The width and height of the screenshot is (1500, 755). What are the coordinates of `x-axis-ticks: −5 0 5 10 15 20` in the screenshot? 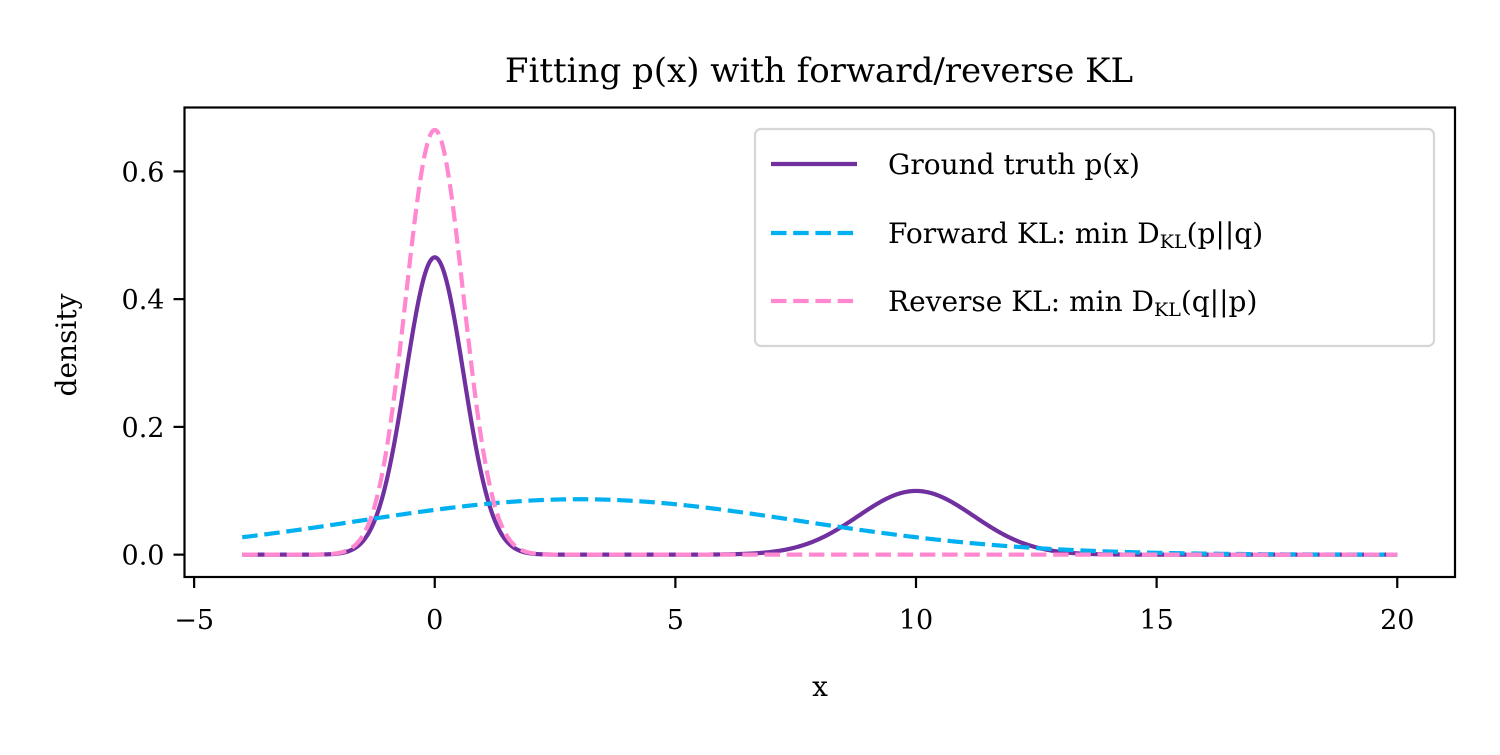 It's located at (794, 606).